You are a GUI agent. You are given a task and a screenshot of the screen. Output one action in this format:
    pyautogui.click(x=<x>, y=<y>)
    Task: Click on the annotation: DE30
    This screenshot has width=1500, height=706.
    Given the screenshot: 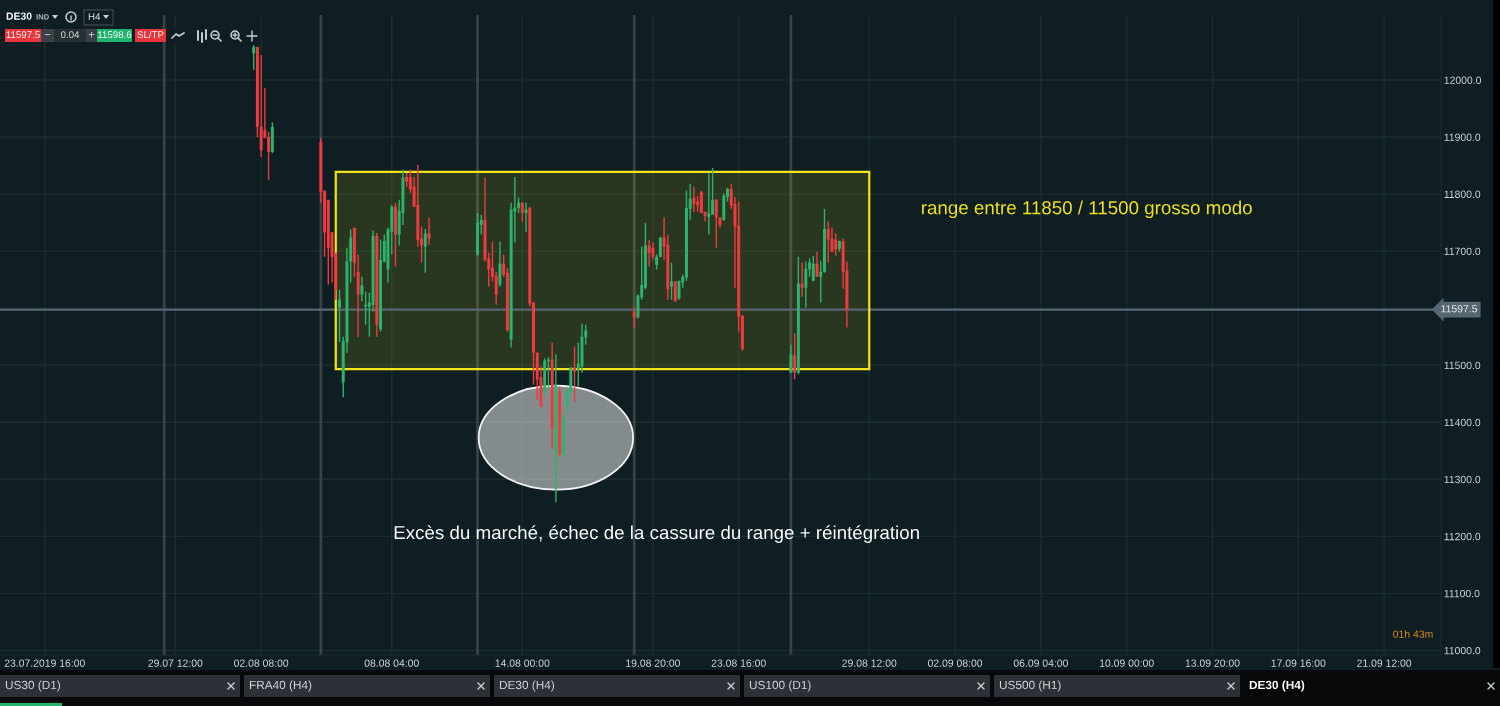 What is the action you would take?
    pyautogui.click(x=19, y=16)
    